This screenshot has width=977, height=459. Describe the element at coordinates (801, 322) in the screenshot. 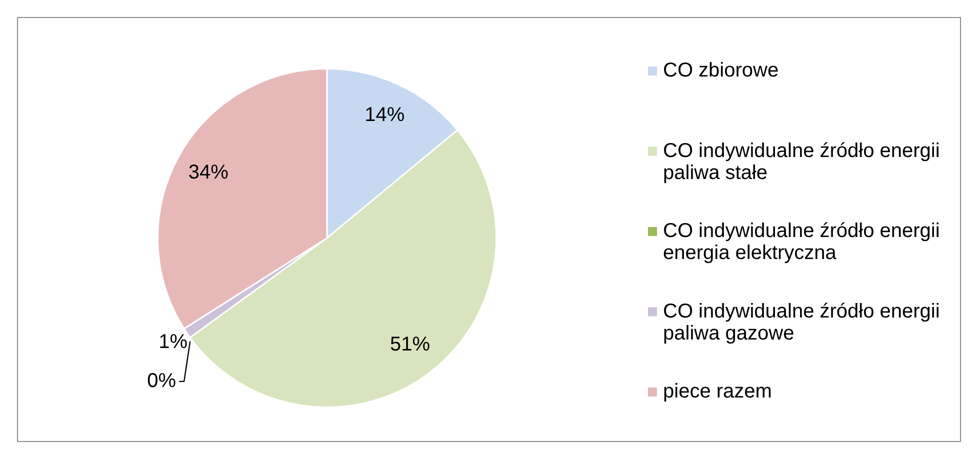

I see `legend-label: CO indywidualne źródło energii paliwa gazowe` at that location.